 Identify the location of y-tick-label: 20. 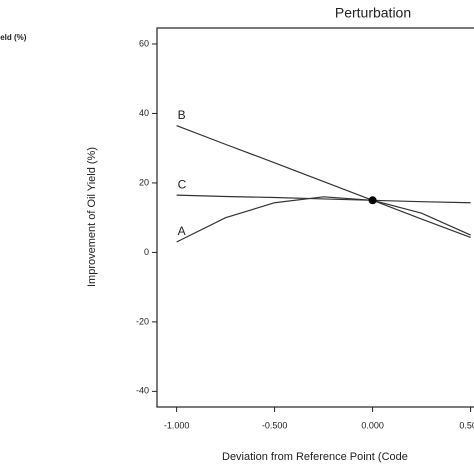
(144, 182).